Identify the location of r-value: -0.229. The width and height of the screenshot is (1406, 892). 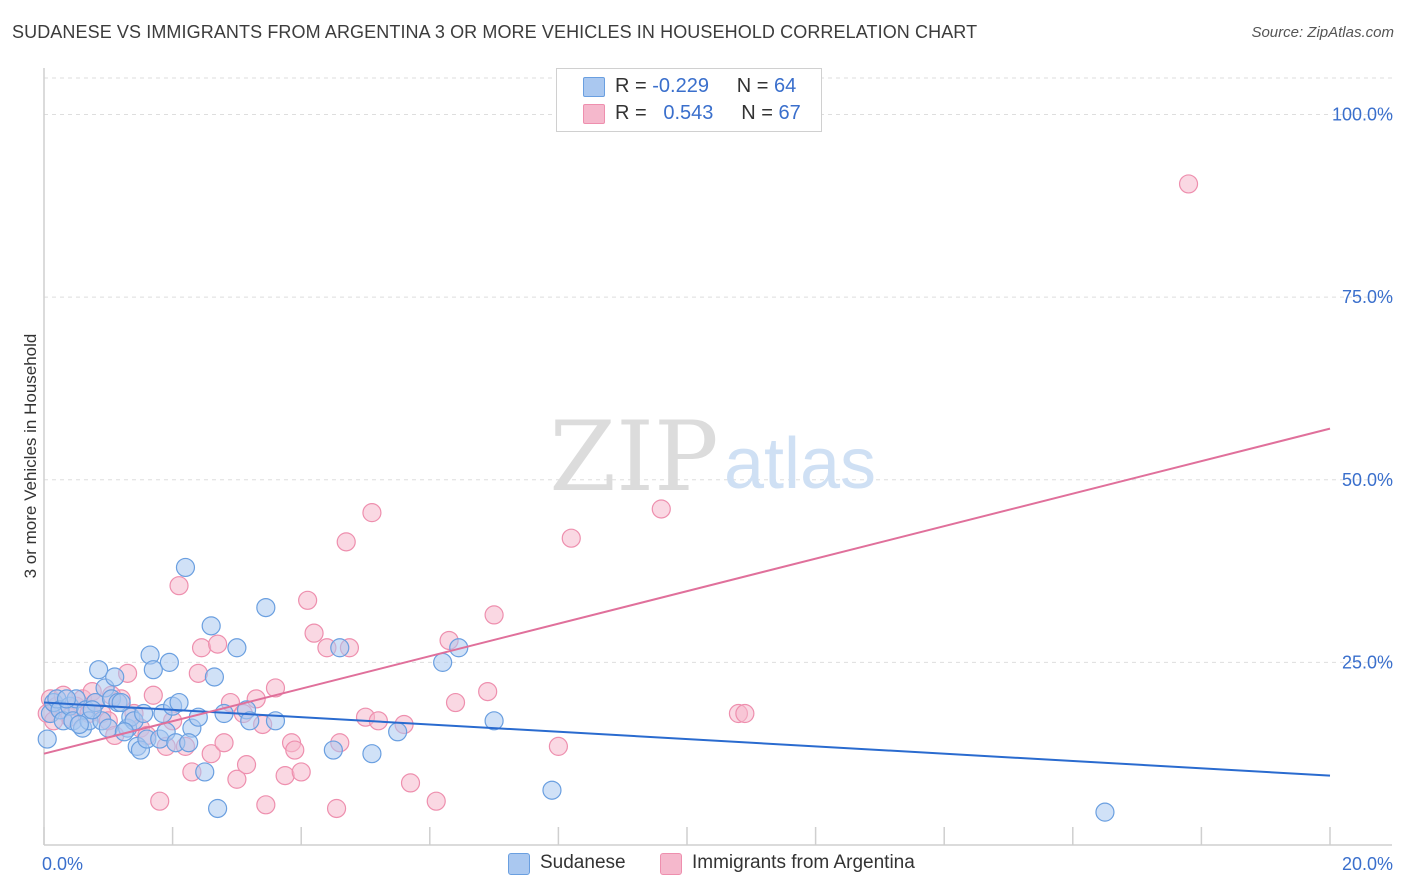
(680, 86).